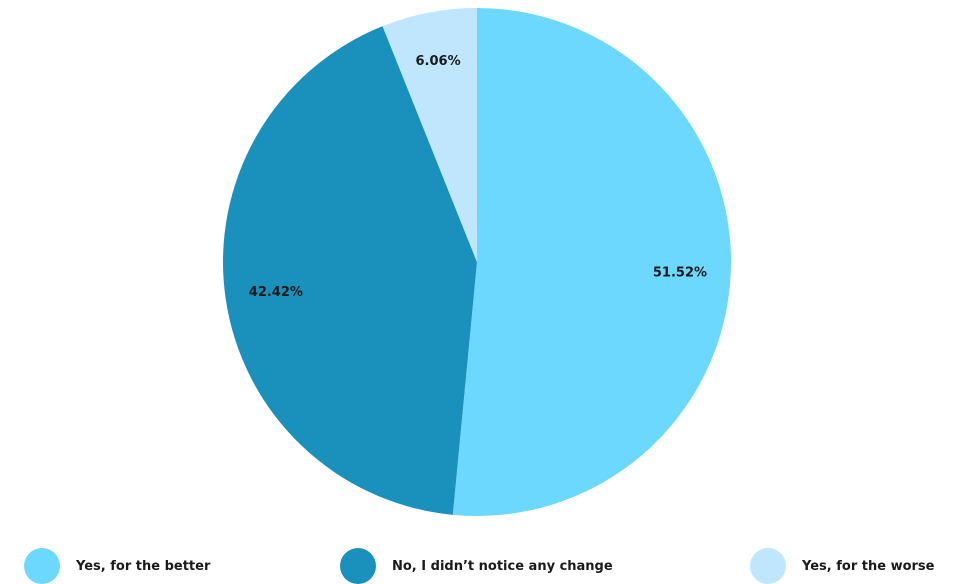 The image size is (959, 584). I want to click on legend-item-yes-better: Yes, for the better, so click(117, 566).